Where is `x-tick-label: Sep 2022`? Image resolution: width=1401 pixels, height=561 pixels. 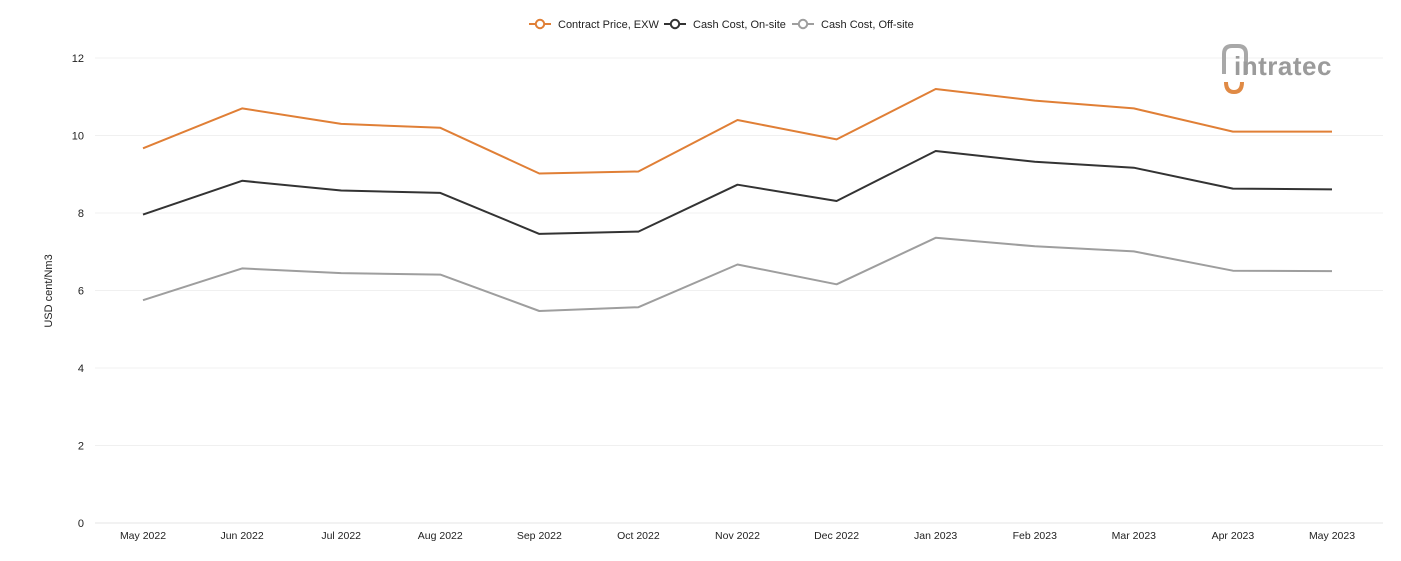
x-tick-label: Sep 2022 is located at coordinates (539, 536).